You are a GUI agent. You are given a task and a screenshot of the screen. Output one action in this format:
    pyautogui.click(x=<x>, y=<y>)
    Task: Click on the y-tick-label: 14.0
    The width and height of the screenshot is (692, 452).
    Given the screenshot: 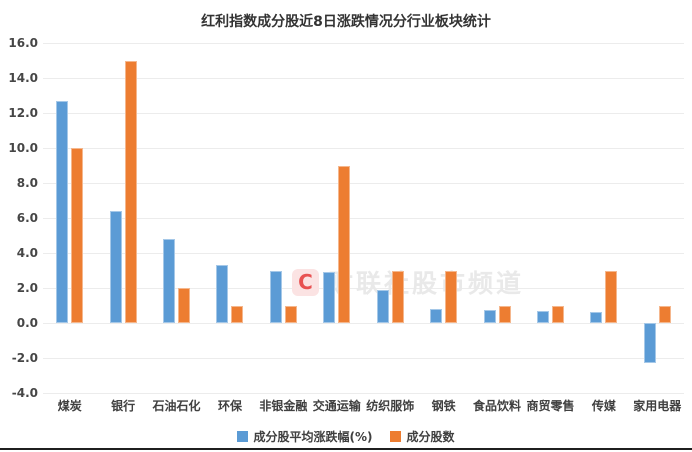 What is the action you would take?
    pyautogui.click(x=23, y=78)
    